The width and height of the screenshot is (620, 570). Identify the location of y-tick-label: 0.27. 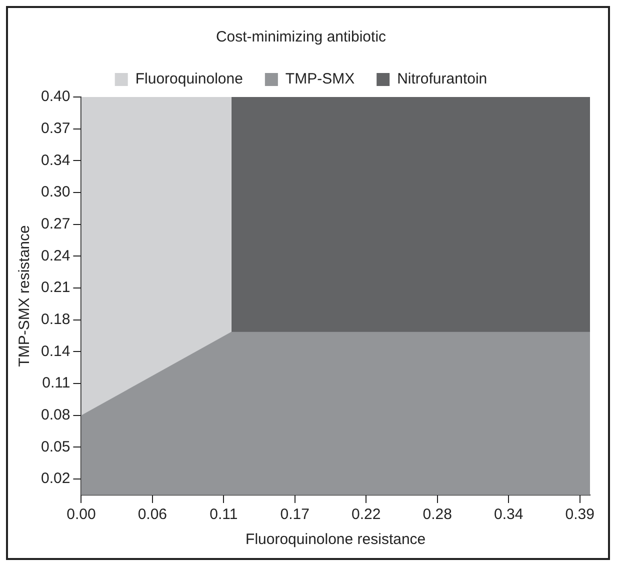
(55, 224).